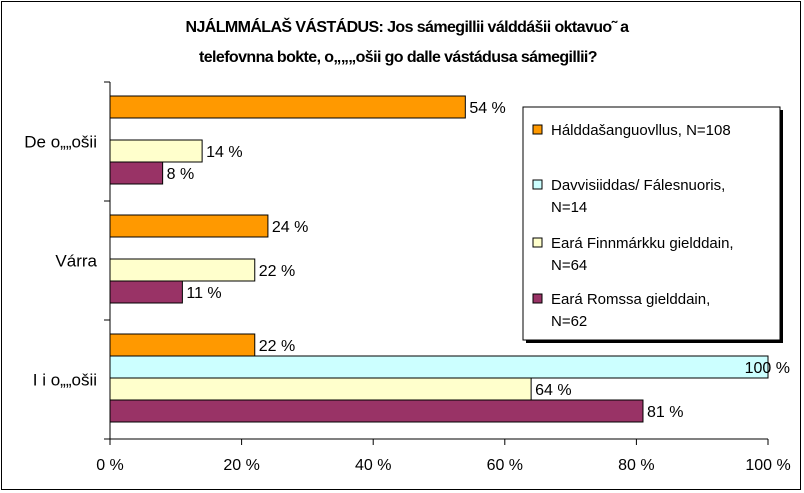  What do you see at coordinates (505, 465) in the screenshot?
I see `x-tick-label: 60 %` at bounding box center [505, 465].